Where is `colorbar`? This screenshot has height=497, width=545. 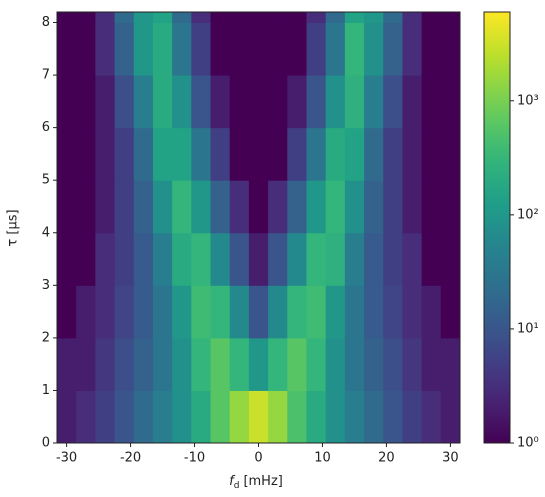
colorbar is located at coordinates (497, 227).